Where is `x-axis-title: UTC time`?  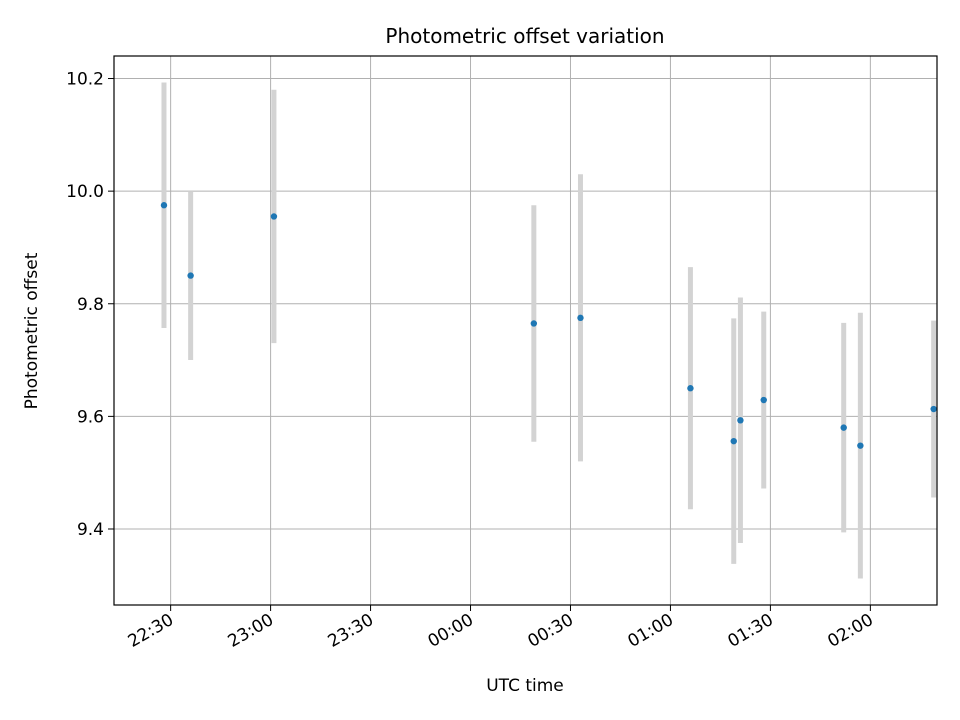
x-axis-title: UTC time is located at coordinates (525, 686).